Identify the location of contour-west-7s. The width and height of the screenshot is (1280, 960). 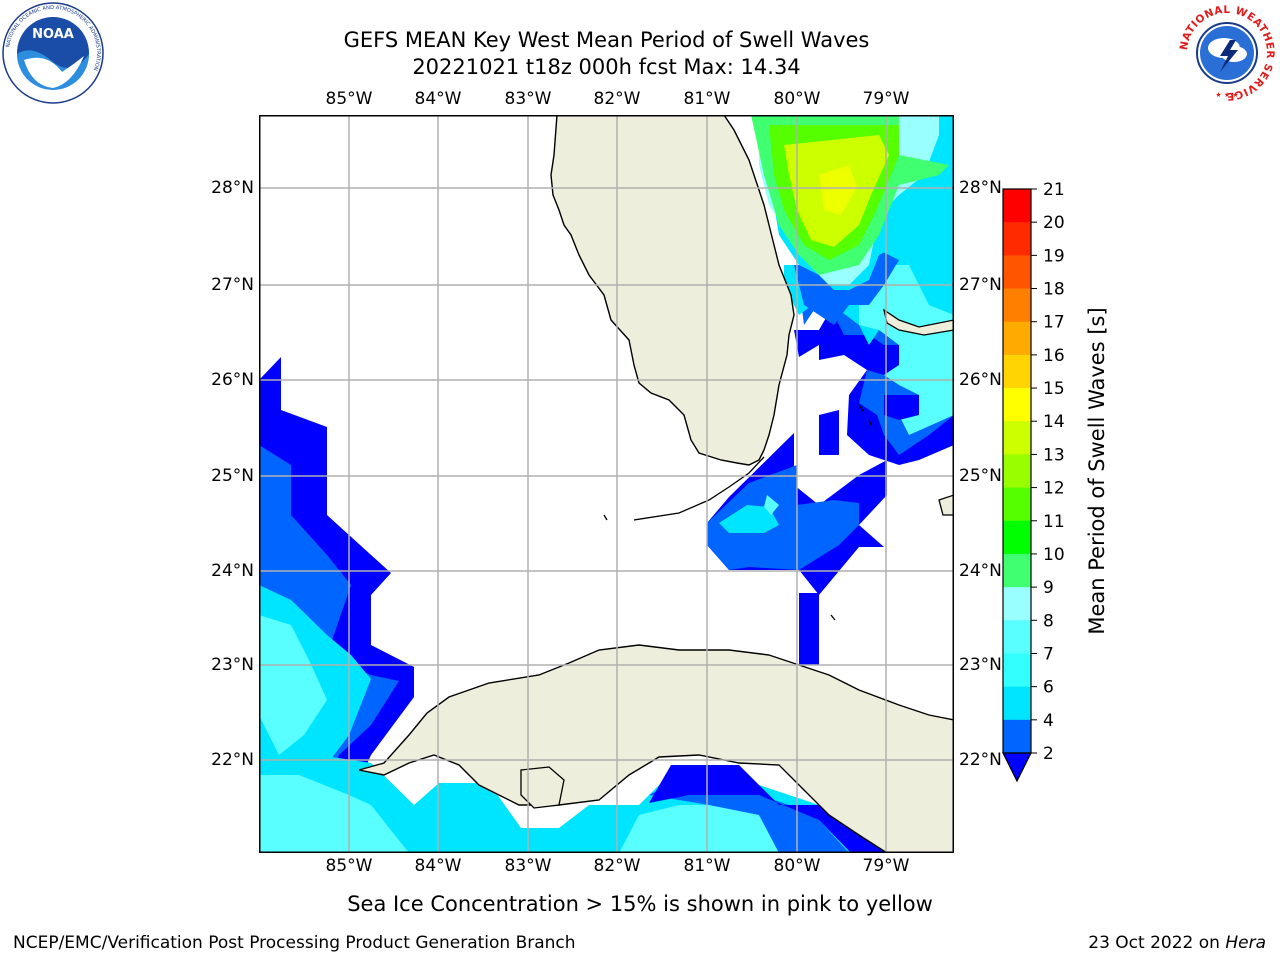
(293, 685).